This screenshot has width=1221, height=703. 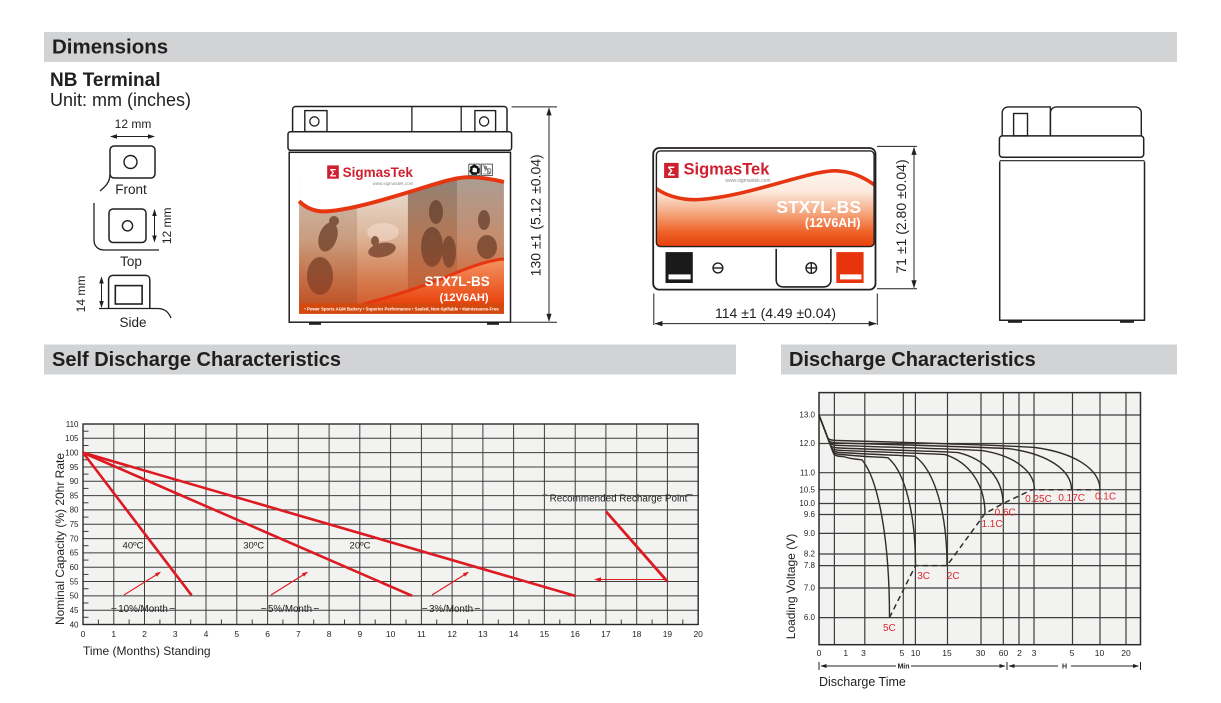 I want to click on svg-text: 16, so click(x=575, y=634).